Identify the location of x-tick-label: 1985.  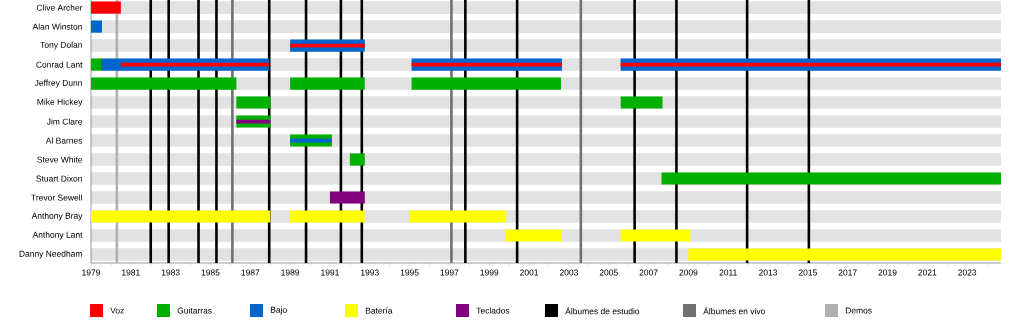
(210, 272).